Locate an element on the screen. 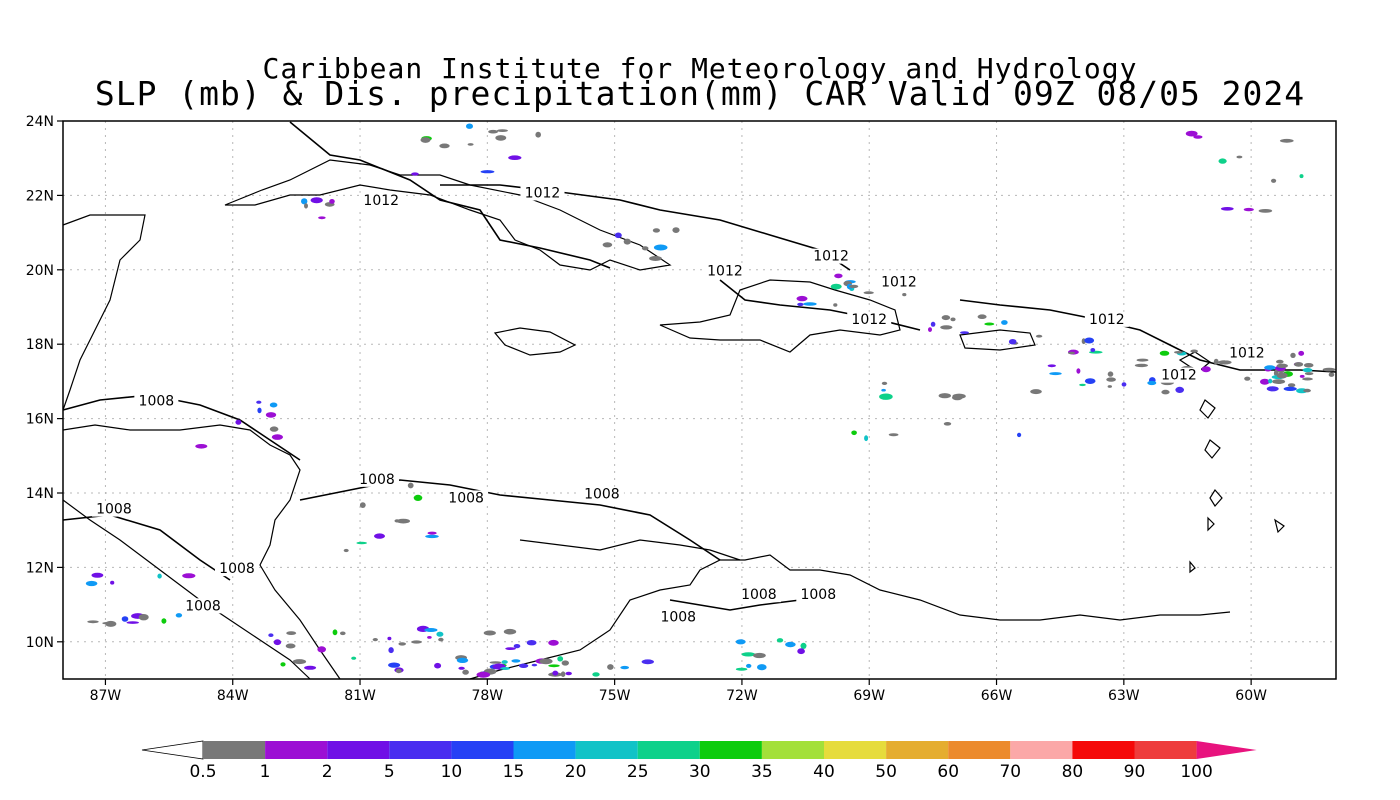 The width and height of the screenshot is (1400, 800). colorbar-label: 5 is located at coordinates (389, 772).